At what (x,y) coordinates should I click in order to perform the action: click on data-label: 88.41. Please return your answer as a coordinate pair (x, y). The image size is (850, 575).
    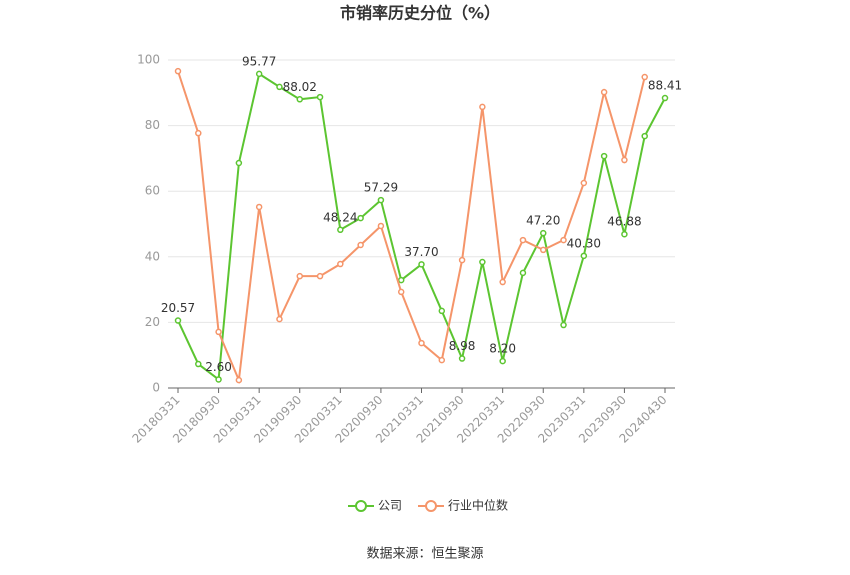
    Looking at the image, I should click on (665, 86).